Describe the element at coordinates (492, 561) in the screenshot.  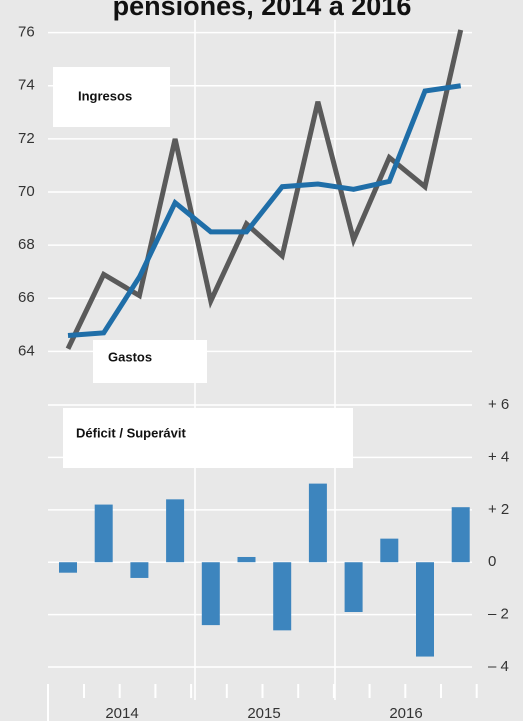
I see `y2-tick-label: 0` at that location.